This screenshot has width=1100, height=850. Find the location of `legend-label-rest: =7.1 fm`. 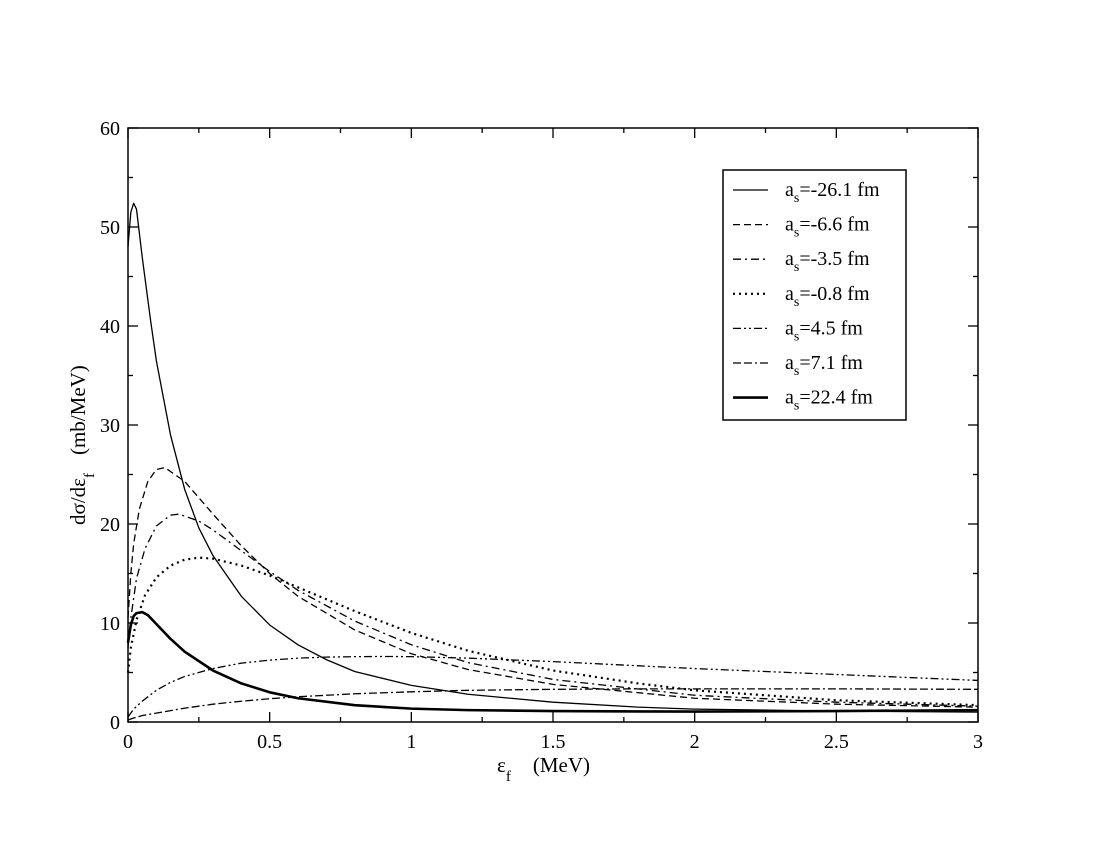

legend-label-rest: =7.1 fm is located at coordinates (831, 363).